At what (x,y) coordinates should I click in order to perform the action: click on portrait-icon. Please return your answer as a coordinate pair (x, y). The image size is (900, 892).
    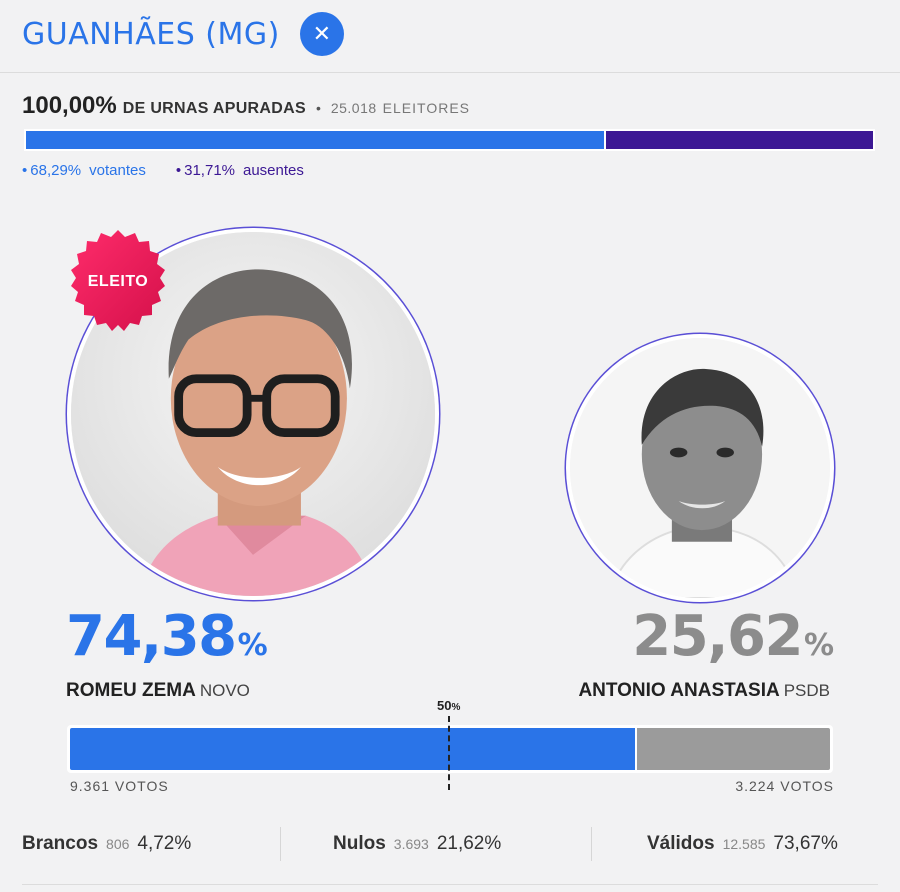
    Looking at the image, I should click on (700, 468).